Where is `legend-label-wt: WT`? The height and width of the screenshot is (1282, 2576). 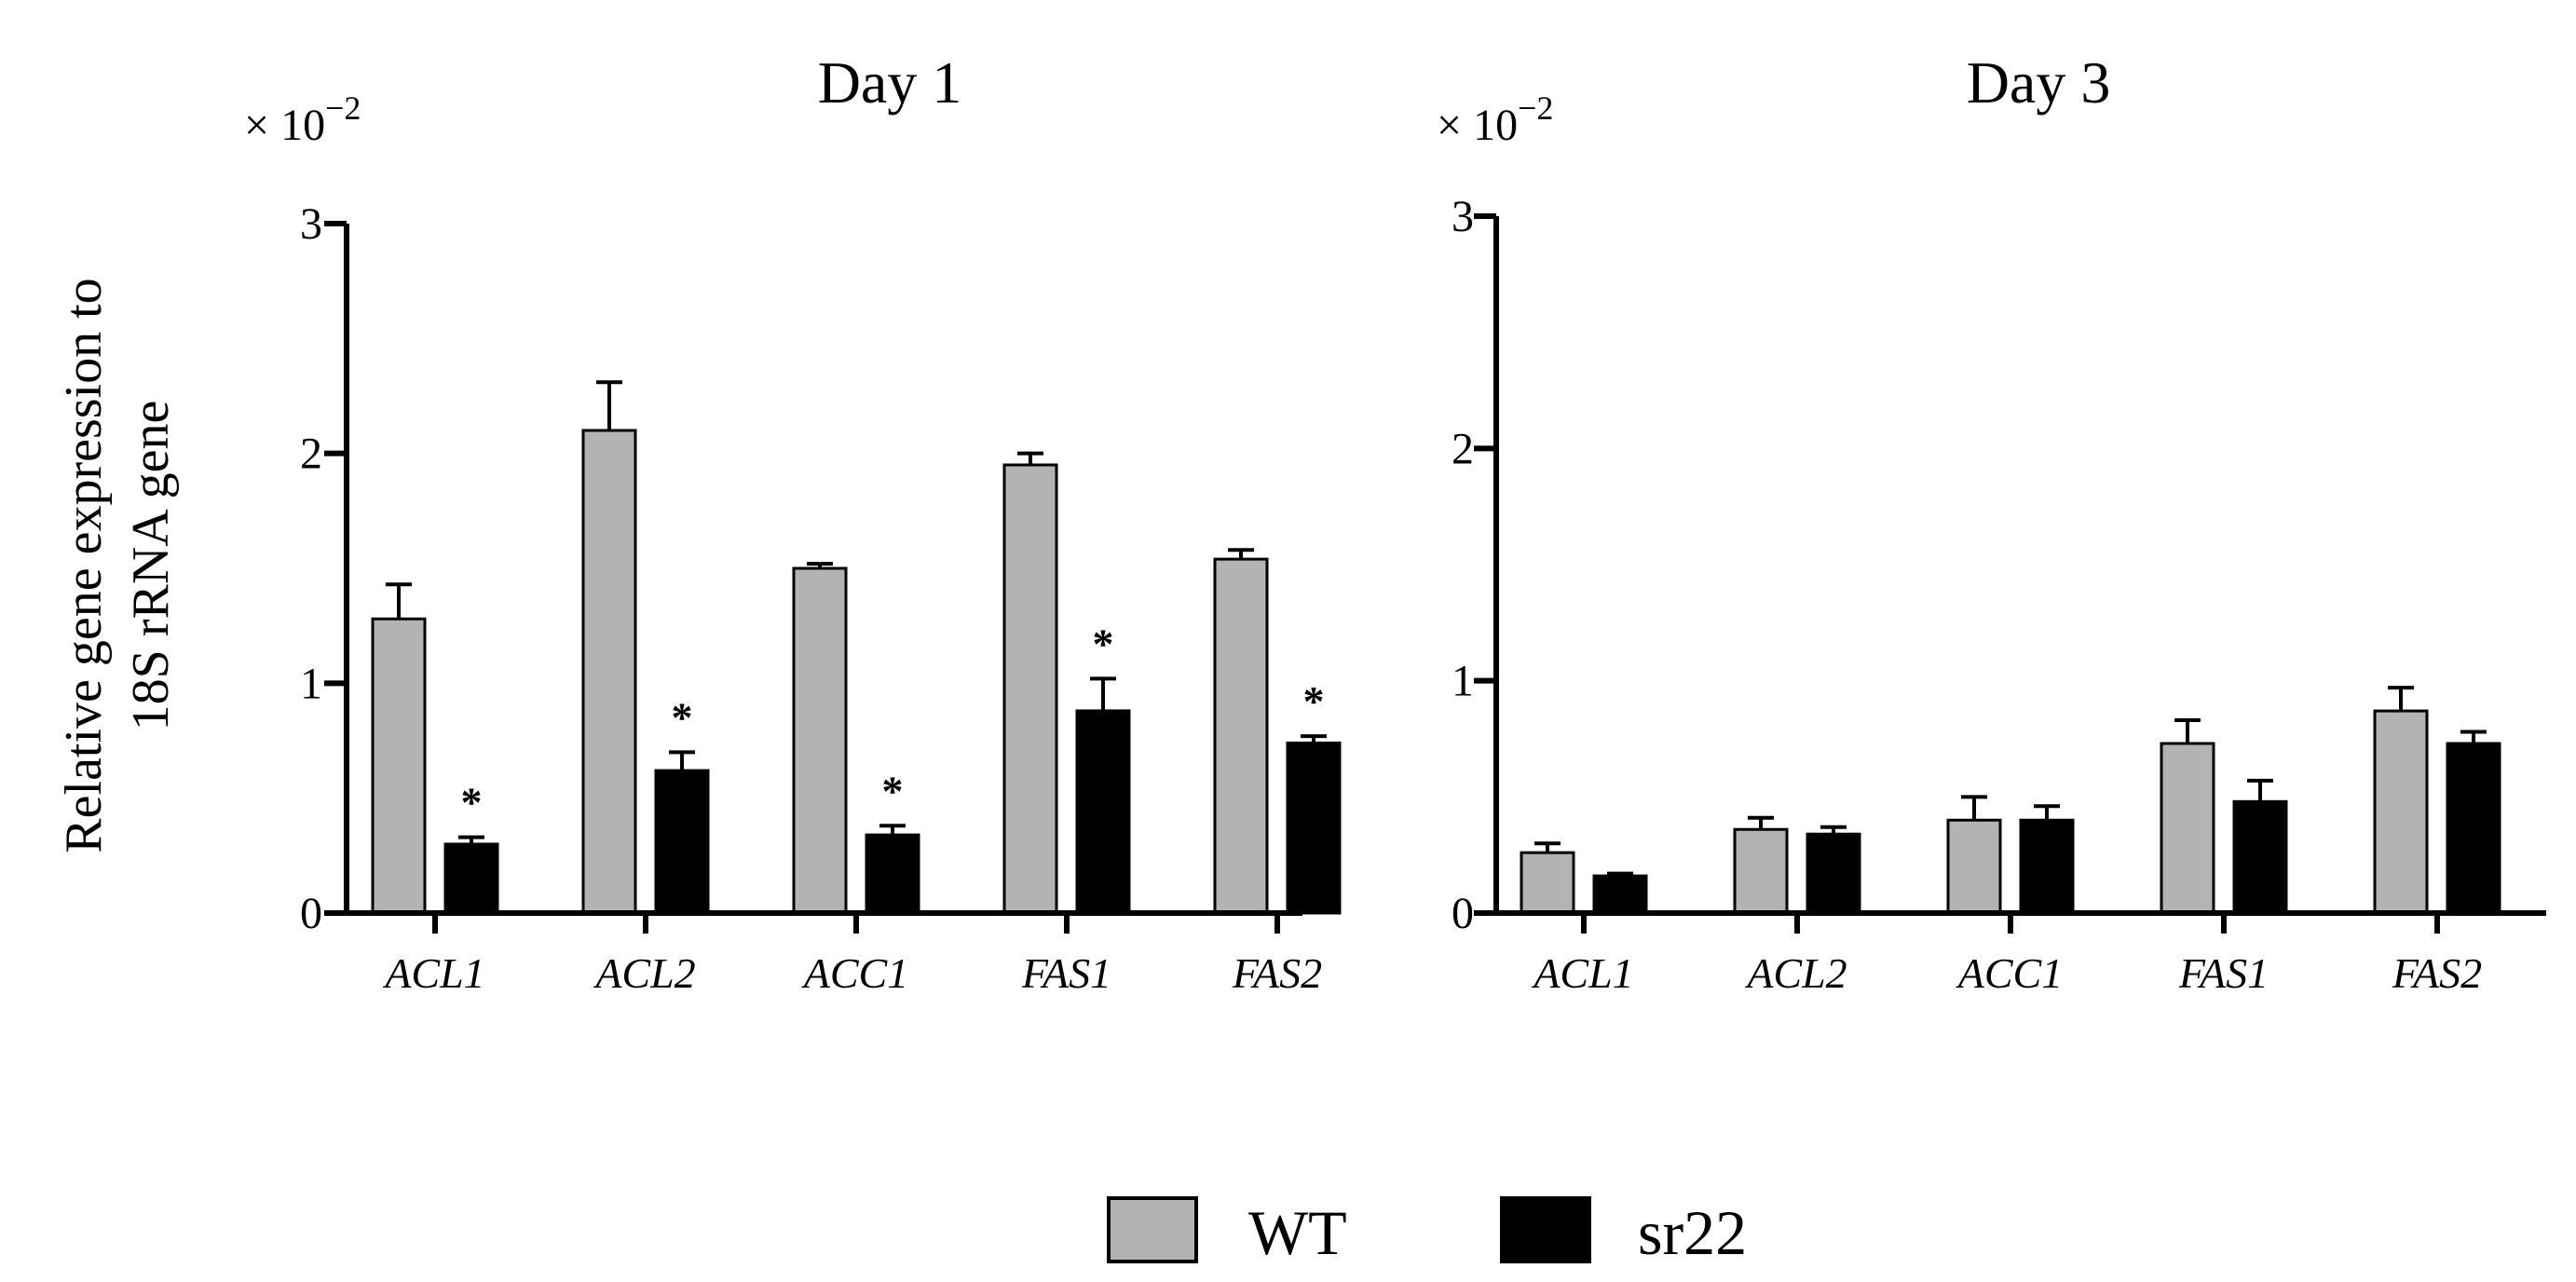
legend-label-wt: WT is located at coordinates (1297, 1232).